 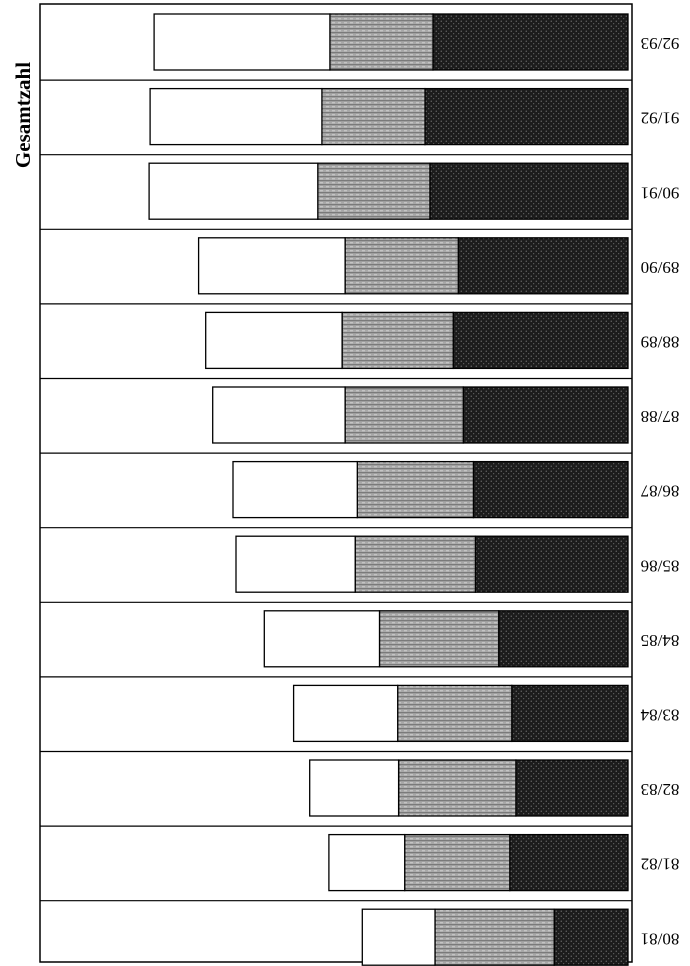 What do you see at coordinates (660, 416) in the screenshot?
I see `category-label: 87/88` at bounding box center [660, 416].